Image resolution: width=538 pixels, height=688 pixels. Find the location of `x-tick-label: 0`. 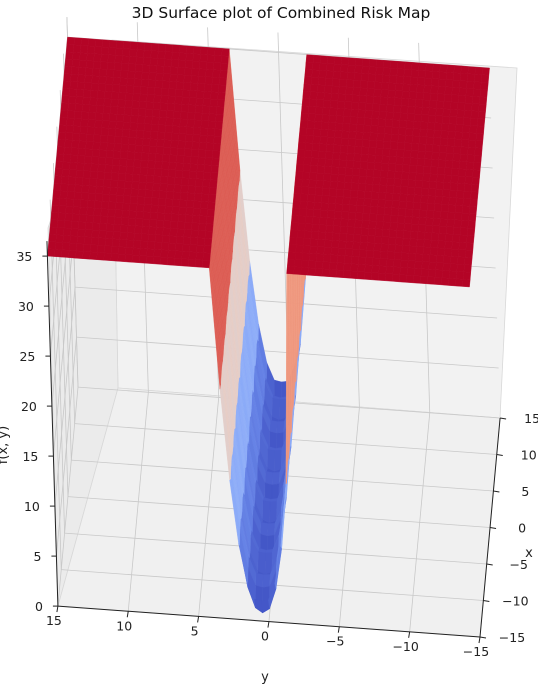

x-tick-label: 0 is located at coordinates (522, 528).